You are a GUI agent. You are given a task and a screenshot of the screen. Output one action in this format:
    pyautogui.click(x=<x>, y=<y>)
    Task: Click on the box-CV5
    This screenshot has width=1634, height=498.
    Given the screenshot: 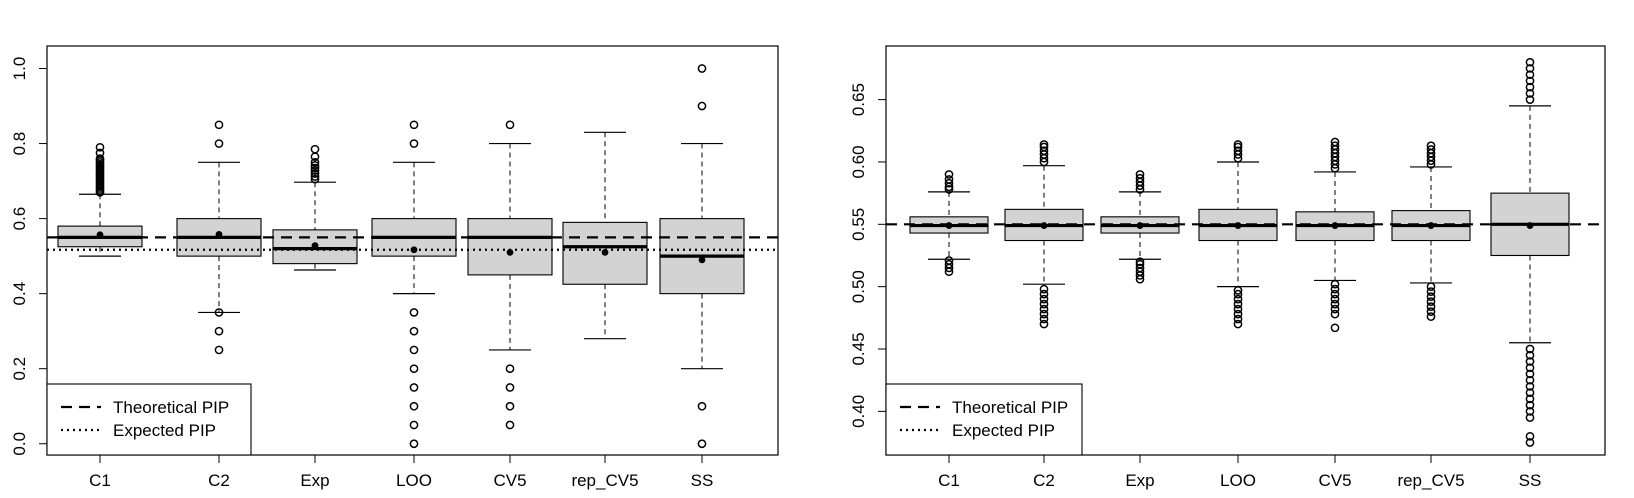 What is the action you would take?
    pyautogui.click(x=510, y=275)
    